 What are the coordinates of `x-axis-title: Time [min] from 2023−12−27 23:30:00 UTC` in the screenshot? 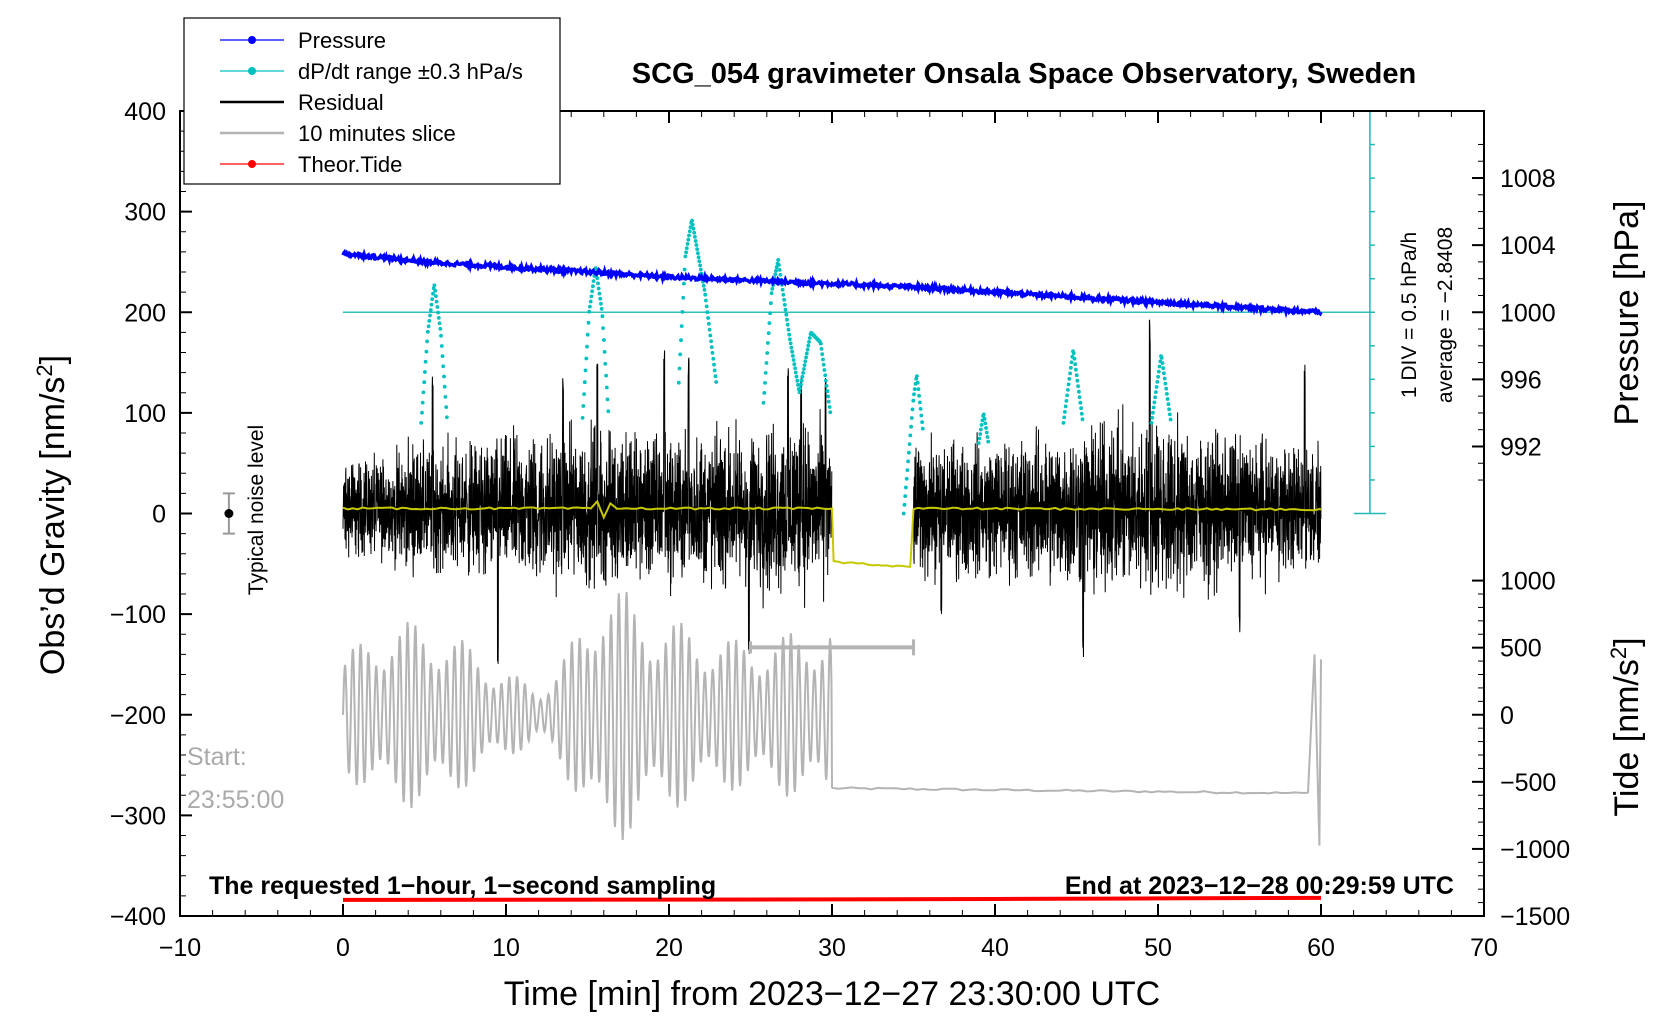 It's located at (832, 994).